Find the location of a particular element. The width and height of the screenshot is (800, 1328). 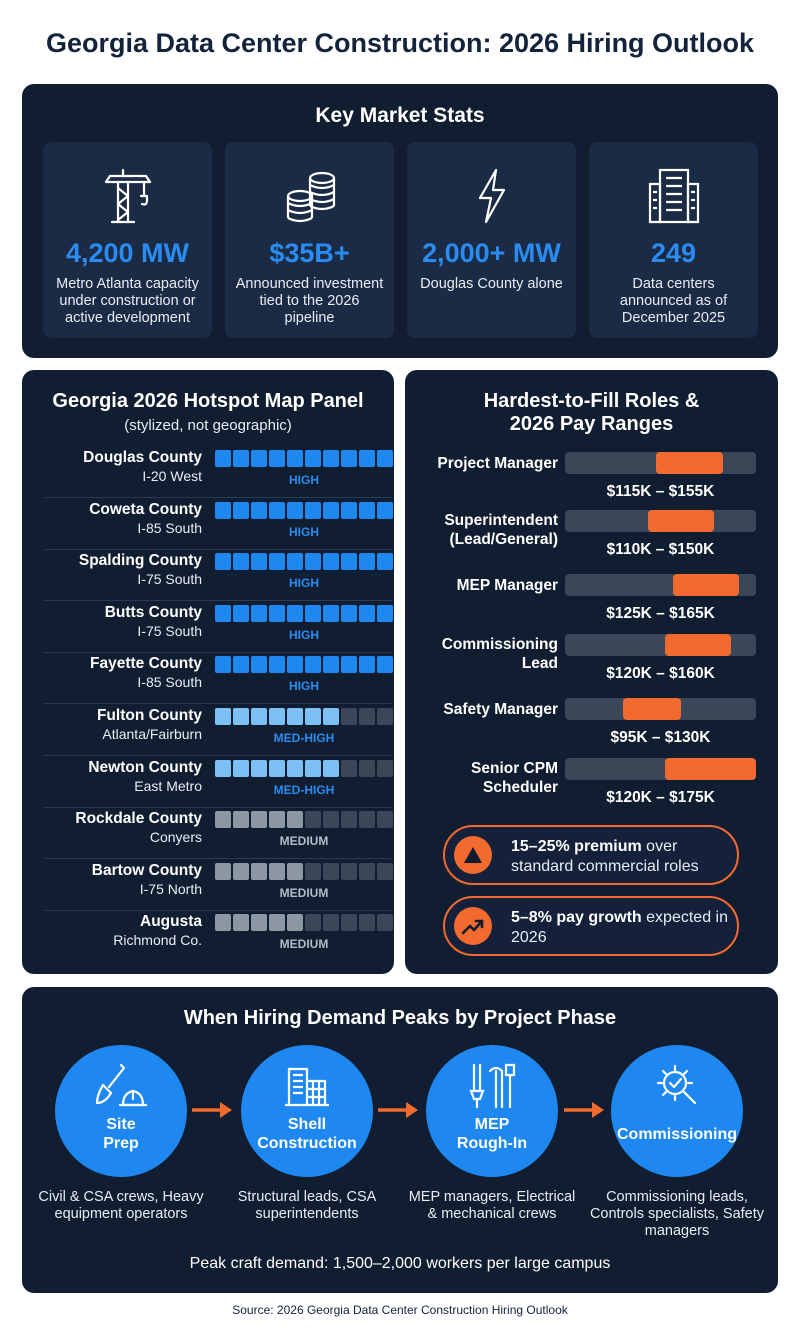

county-corridor: I-85 South is located at coordinates (169, 527).